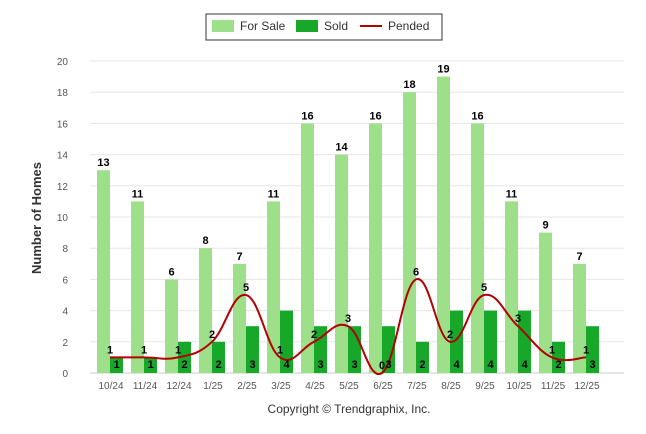 Image resolution: width=646 pixels, height=434 pixels. What do you see at coordinates (409, 85) in the screenshot?
I see `data-label-for-sale: 18` at bounding box center [409, 85].